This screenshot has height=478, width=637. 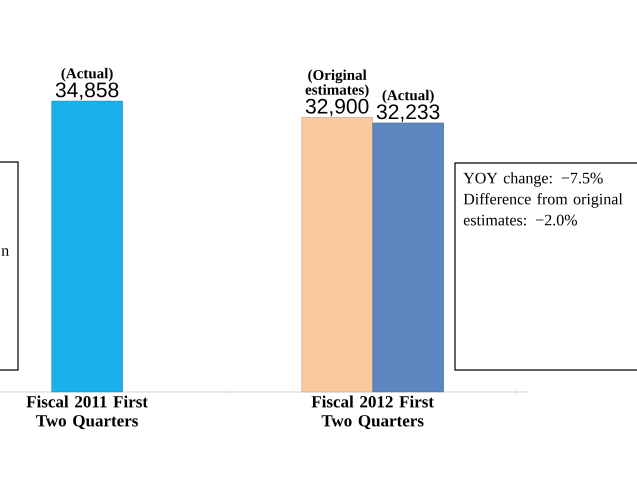 I want to click on data-label: 34,858, so click(x=87, y=91).